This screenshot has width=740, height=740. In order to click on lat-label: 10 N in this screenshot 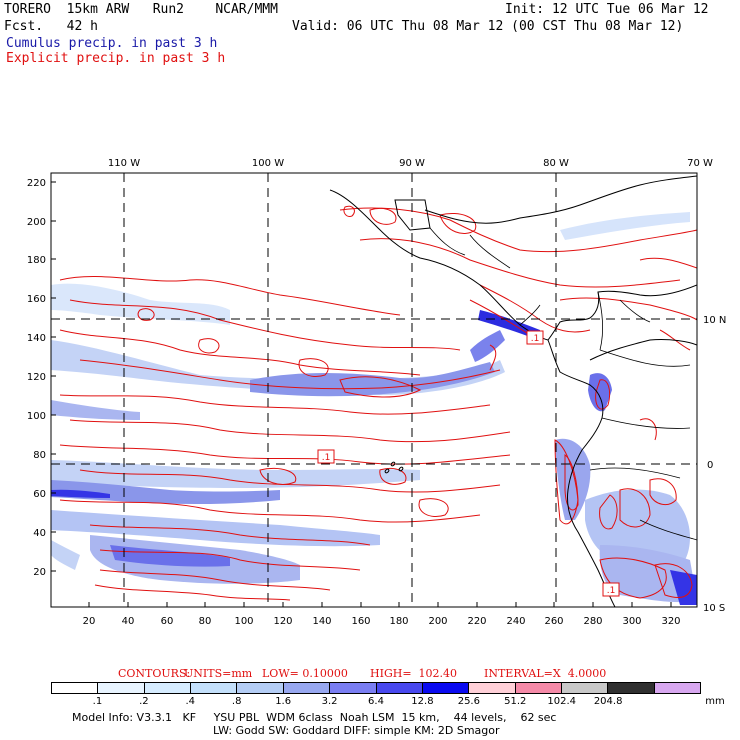, I will do `click(714, 320)`.